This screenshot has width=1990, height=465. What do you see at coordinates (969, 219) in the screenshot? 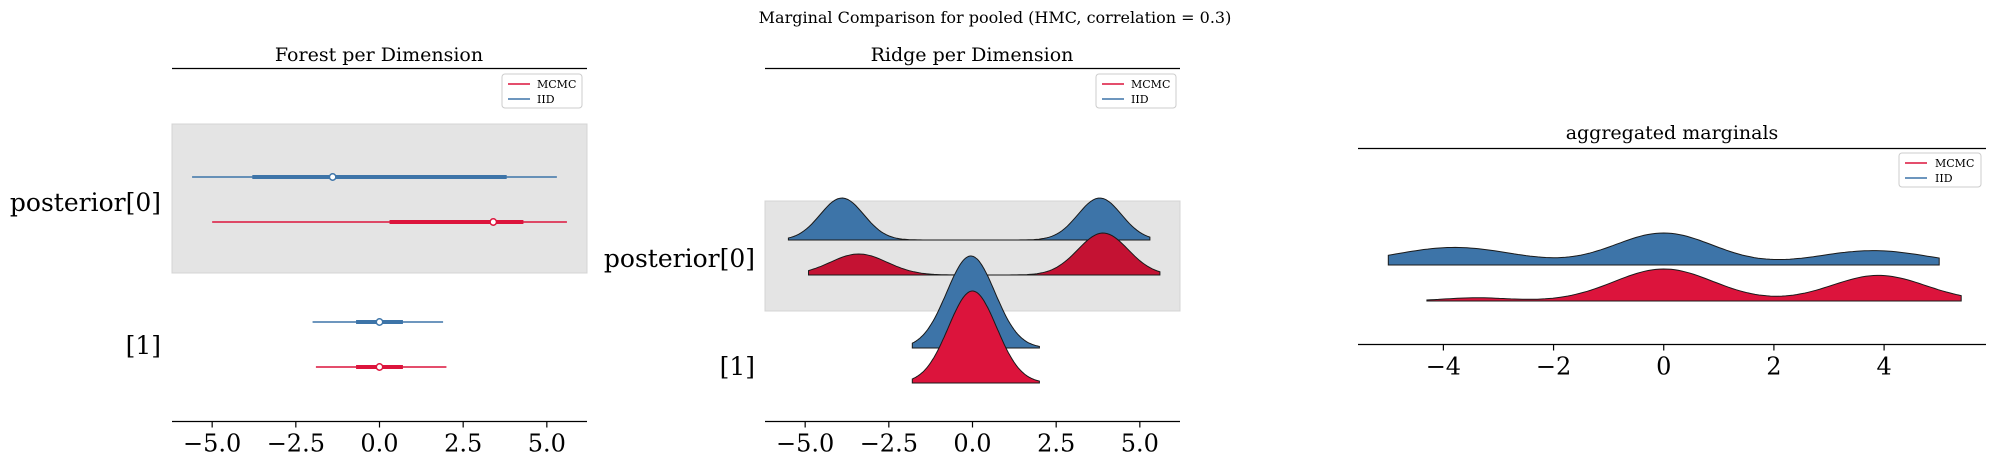
I see `ridge-iid-density-row0` at bounding box center [969, 219].